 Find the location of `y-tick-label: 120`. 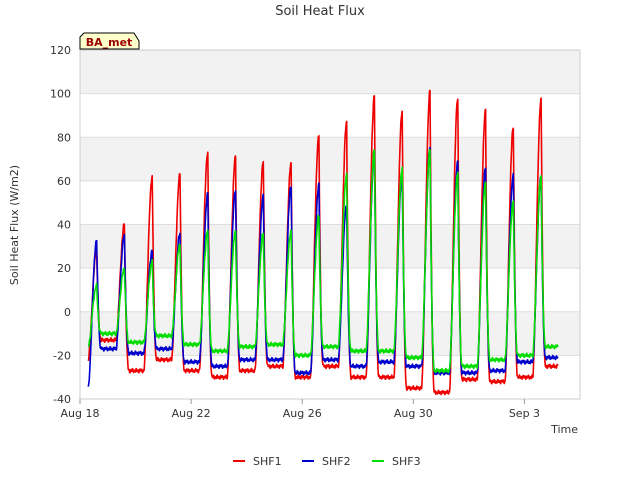

y-tick-label: 120 is located at coordinates (60, 50).